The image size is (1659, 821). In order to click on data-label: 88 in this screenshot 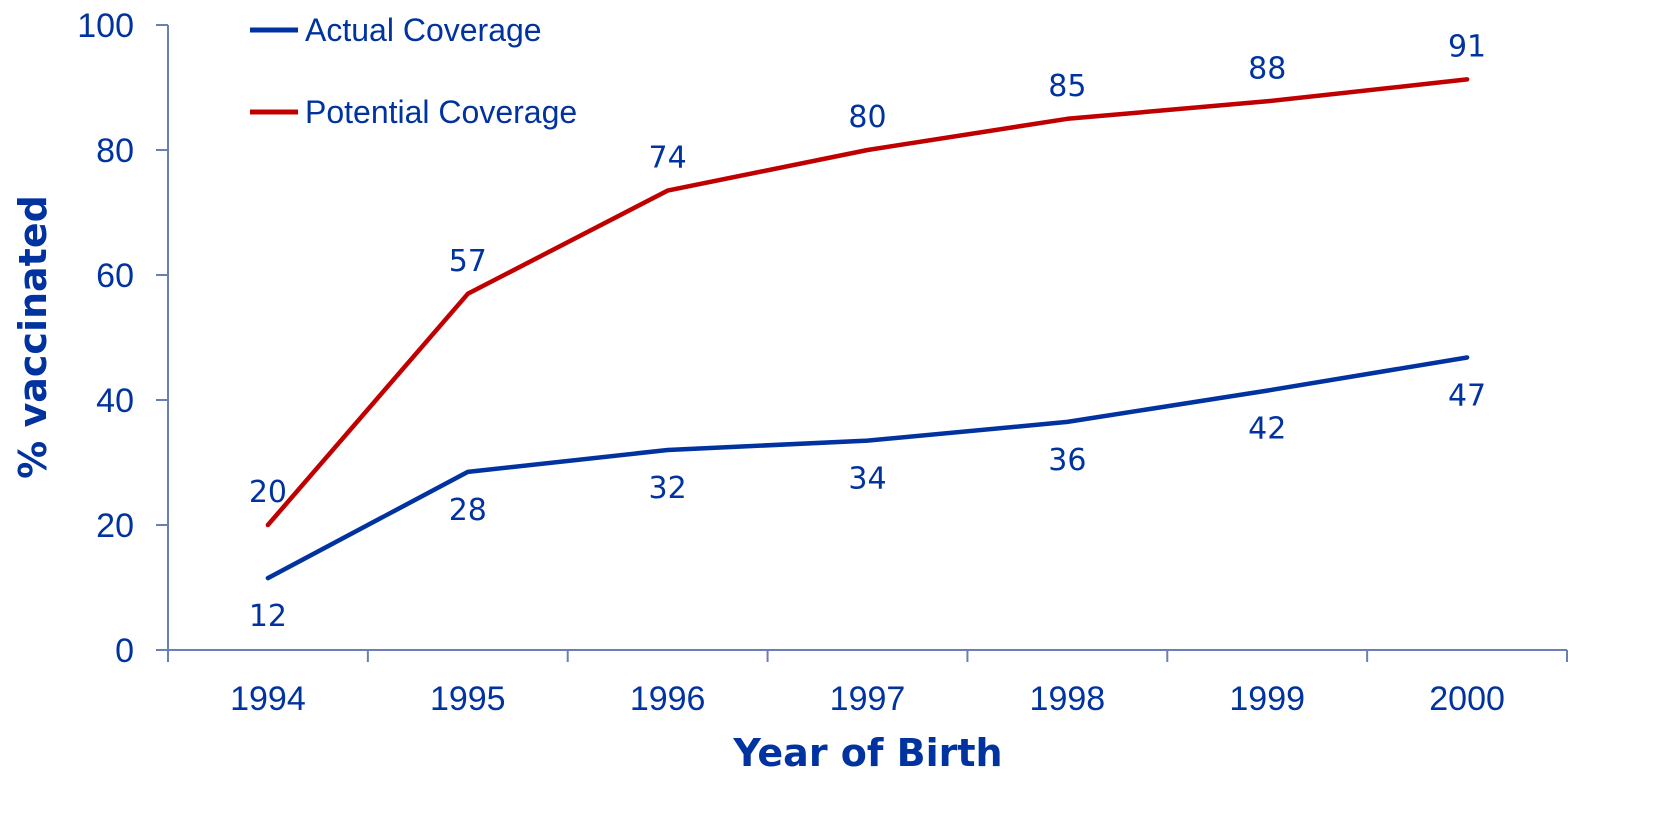, I will do `click(1267, 68)`.